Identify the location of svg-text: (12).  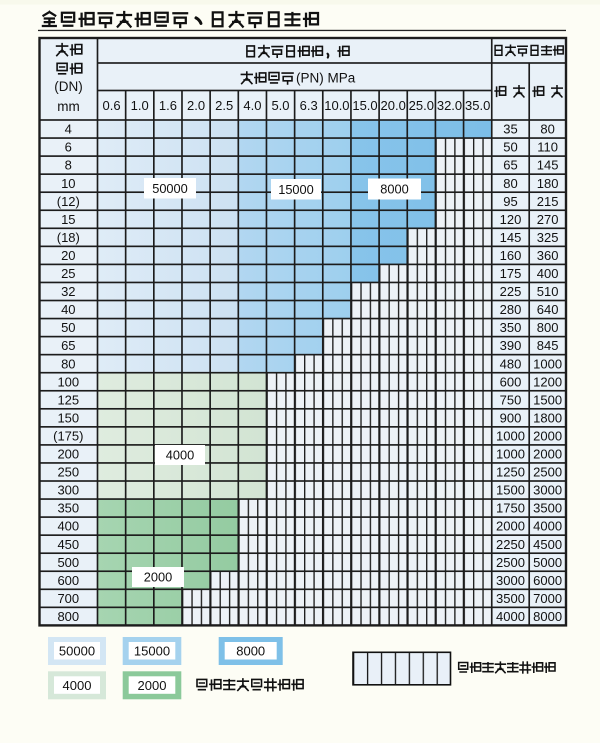
(68, 201).